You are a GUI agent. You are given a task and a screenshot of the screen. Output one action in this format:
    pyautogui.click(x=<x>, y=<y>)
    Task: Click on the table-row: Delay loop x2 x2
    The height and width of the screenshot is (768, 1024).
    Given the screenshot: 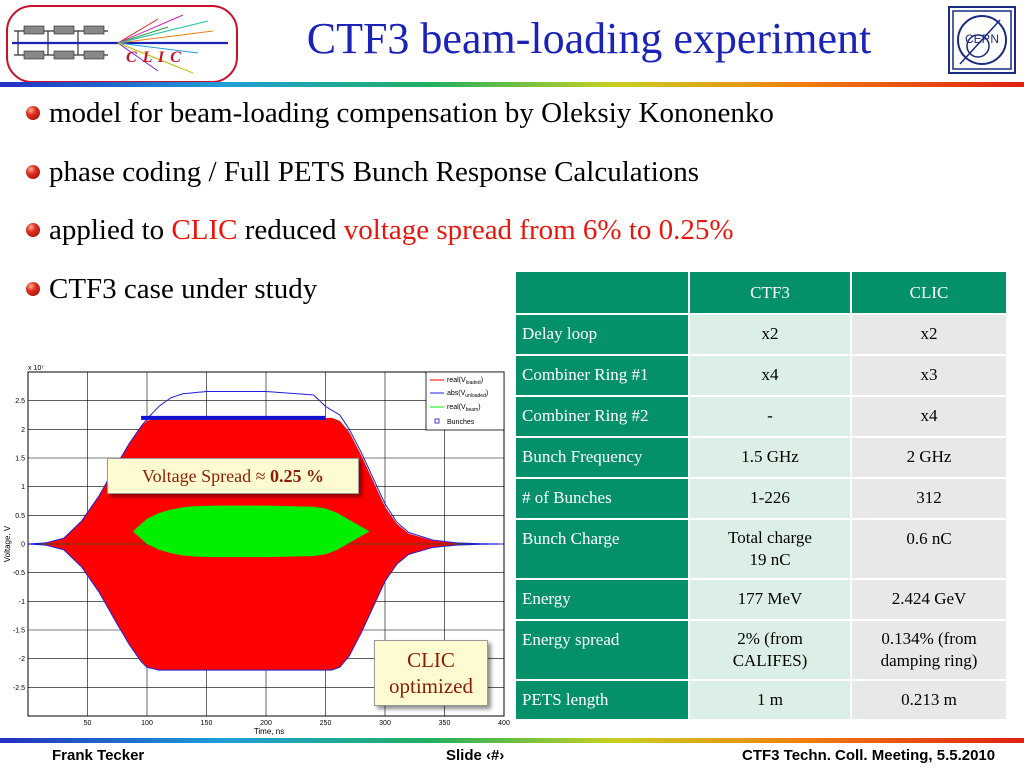 What is the action you would take?
    pyautogui.click(x=761, y=334)
    